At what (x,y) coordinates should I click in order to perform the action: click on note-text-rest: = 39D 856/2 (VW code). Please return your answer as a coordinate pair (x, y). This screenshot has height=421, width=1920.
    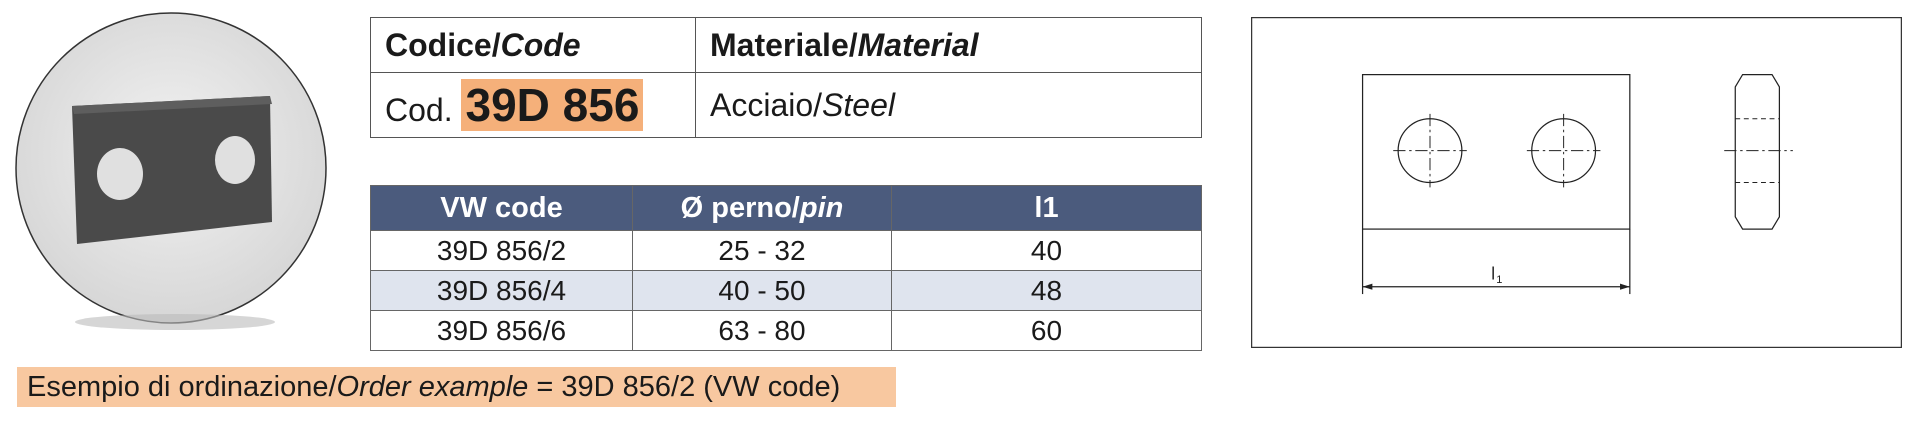
    Looking at the image, I should click on (684, 387).